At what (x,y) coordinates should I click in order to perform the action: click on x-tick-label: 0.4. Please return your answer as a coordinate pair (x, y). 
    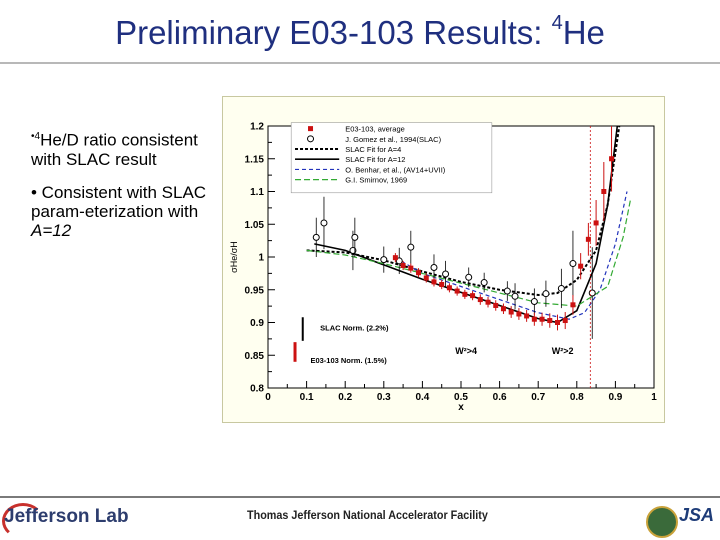
    Looking at the image, I should click on (422, 397).